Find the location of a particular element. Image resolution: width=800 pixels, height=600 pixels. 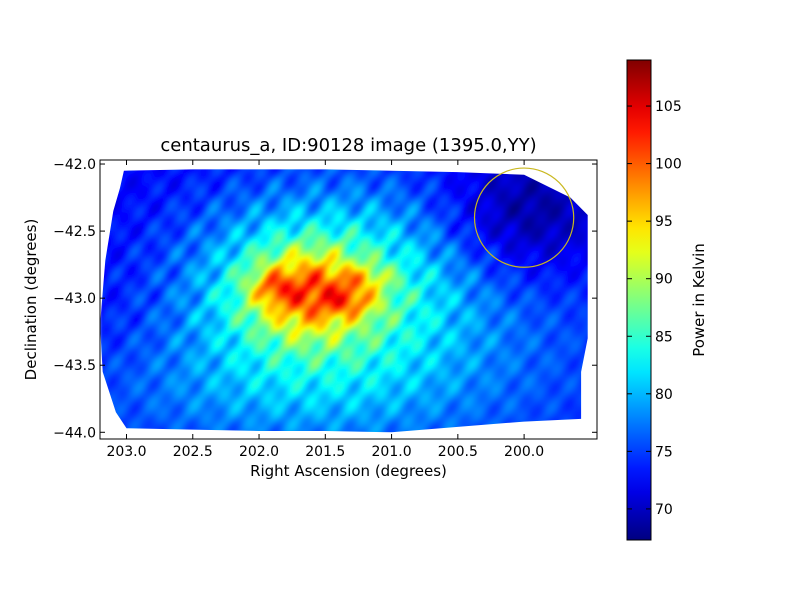

x-axis-label: Right Ascension (degrees) is located at coordinates (348, 471).